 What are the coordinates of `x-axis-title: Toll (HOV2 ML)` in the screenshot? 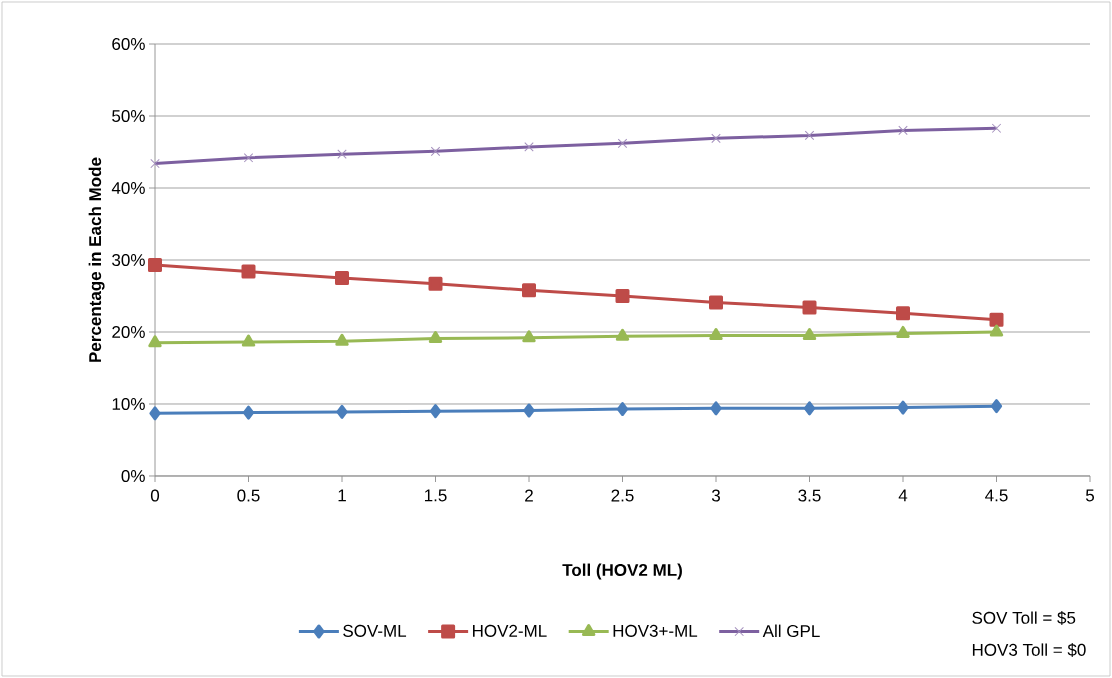 It's located at (622, 571).